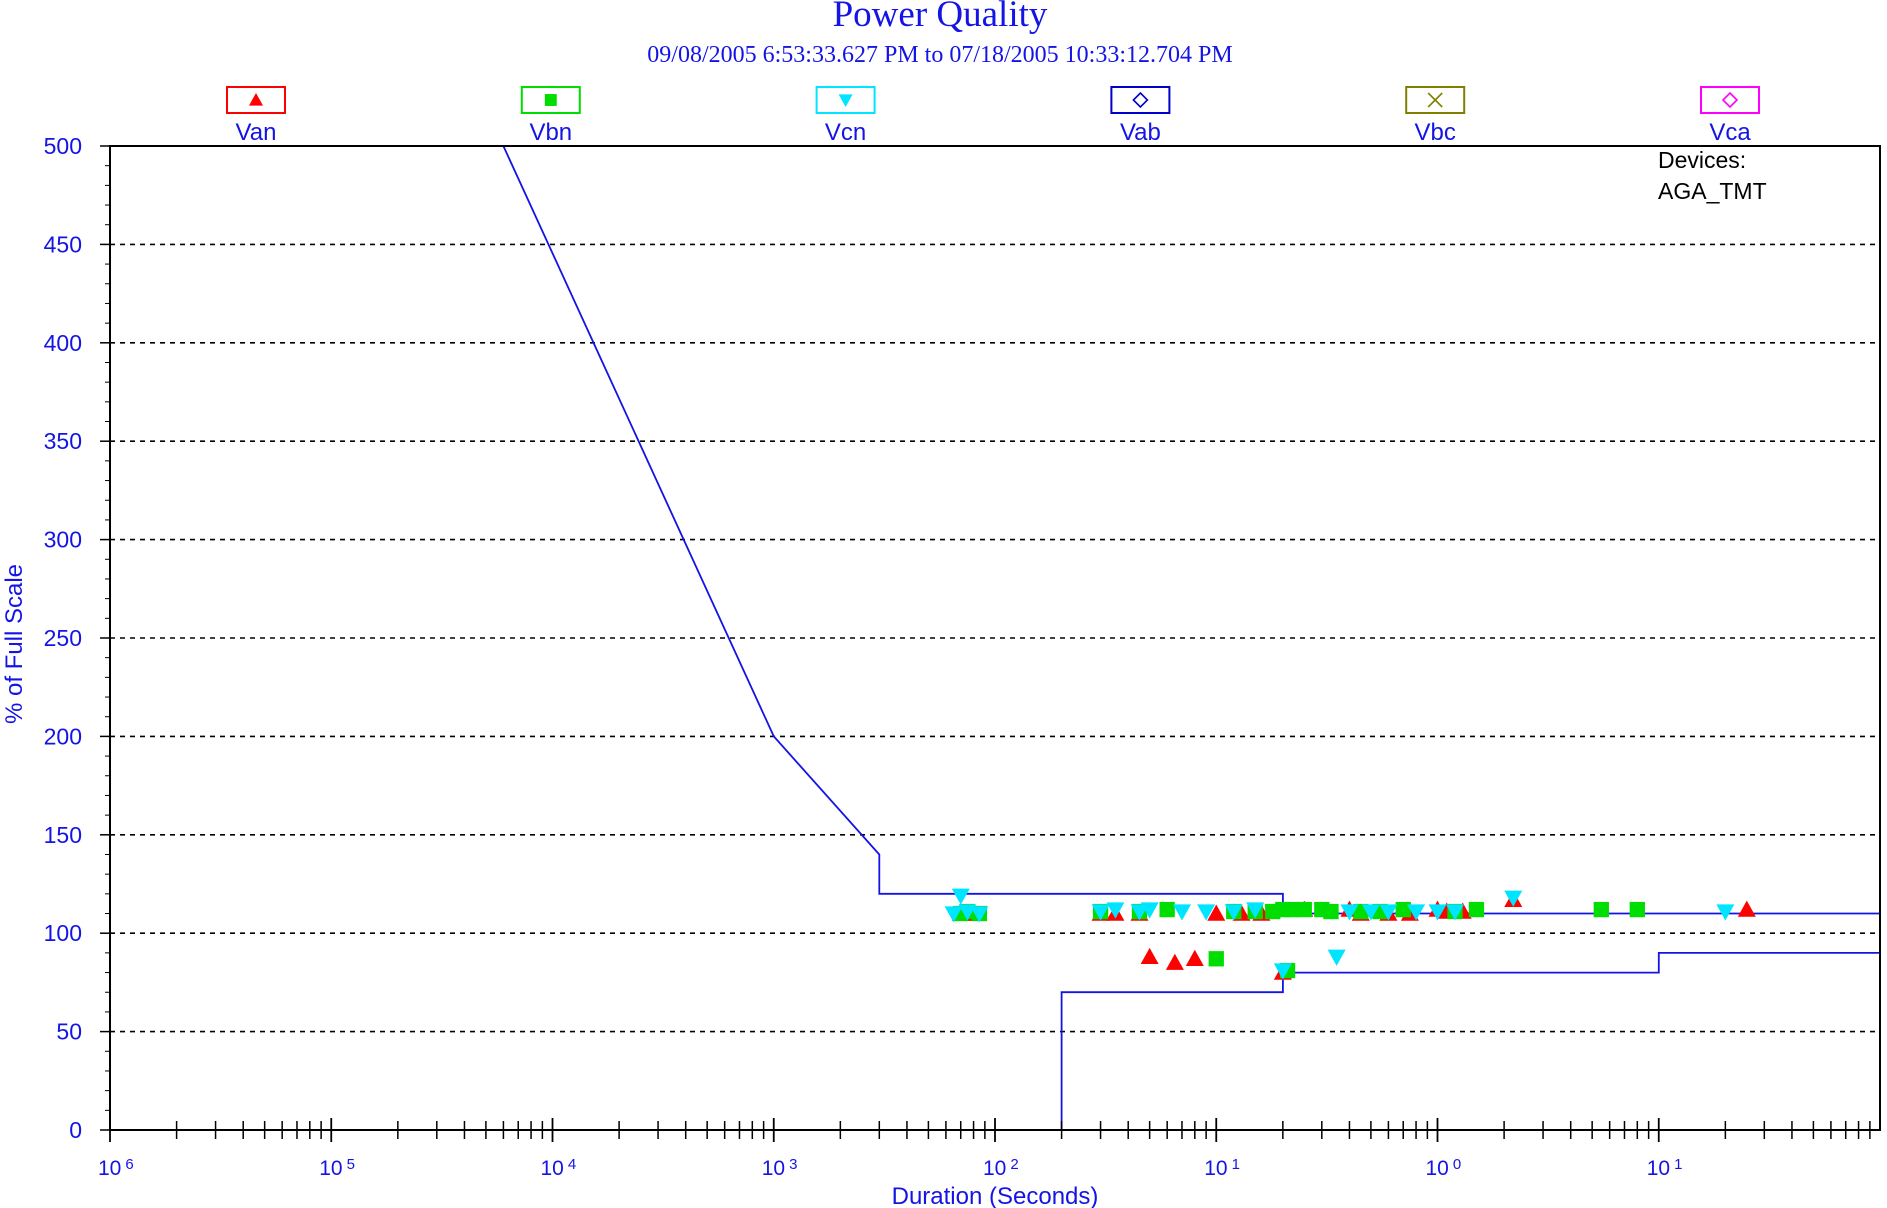  Describe the element at coordinates (550, 132) in the screenshot. I see `legend-label: Vbn` at that location.